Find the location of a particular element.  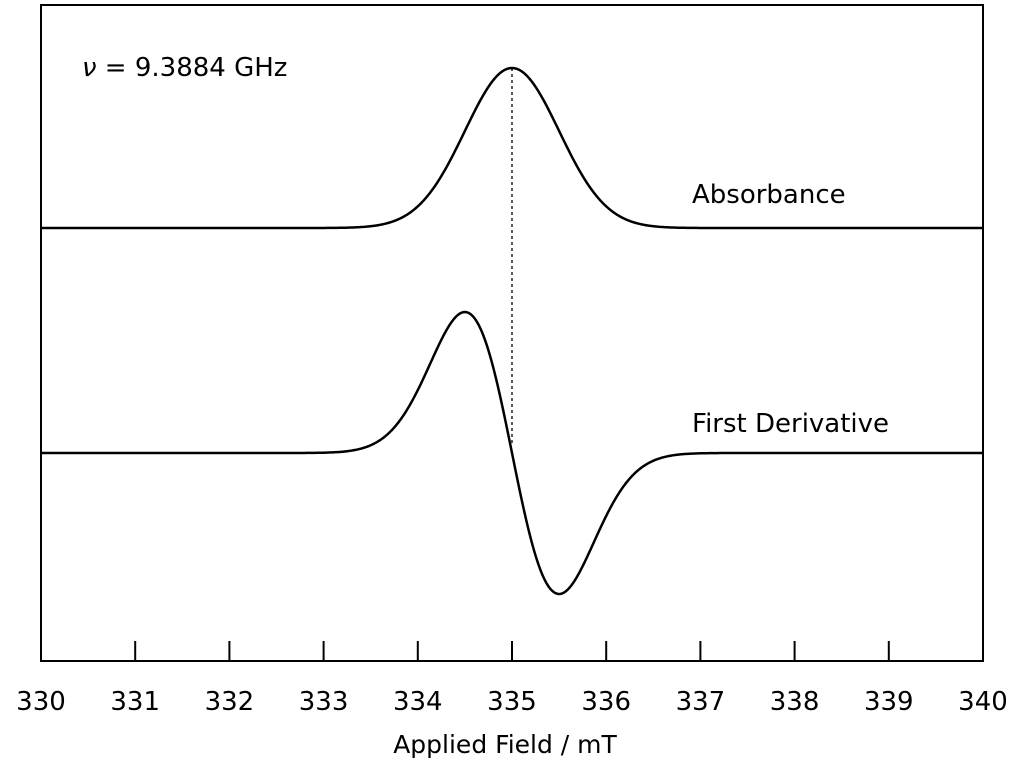

x-tick-label-335: 335 is located at coordinates (512, 702).